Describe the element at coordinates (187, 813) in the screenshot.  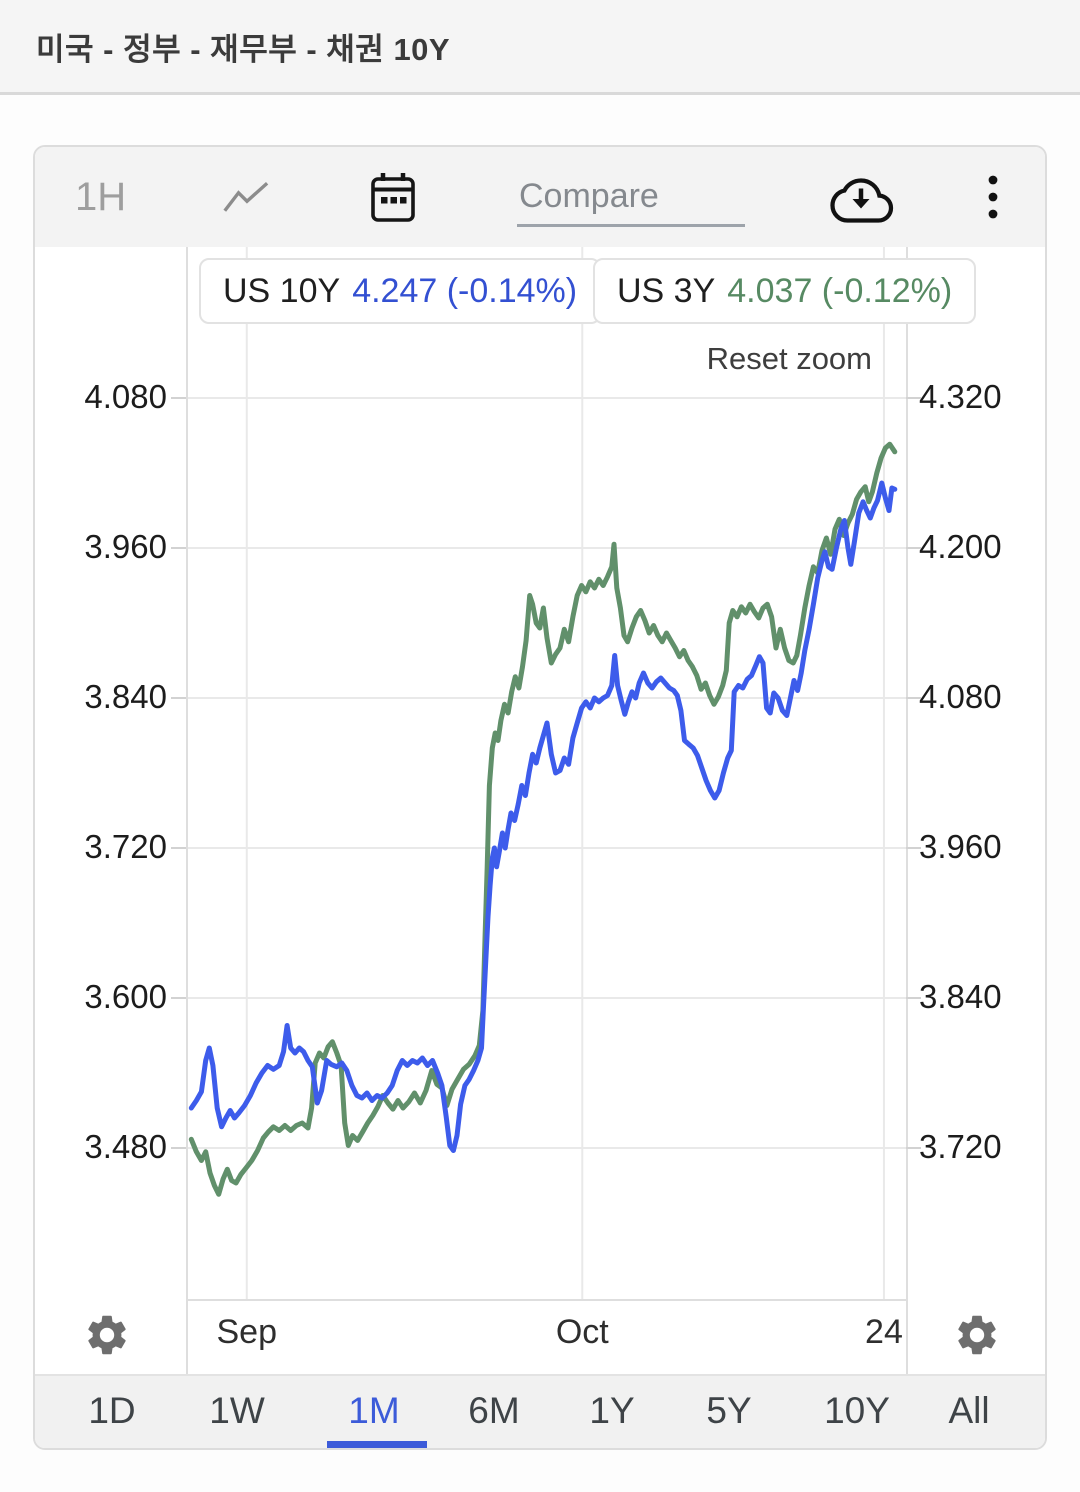
I see `plot-left-border` at that location.